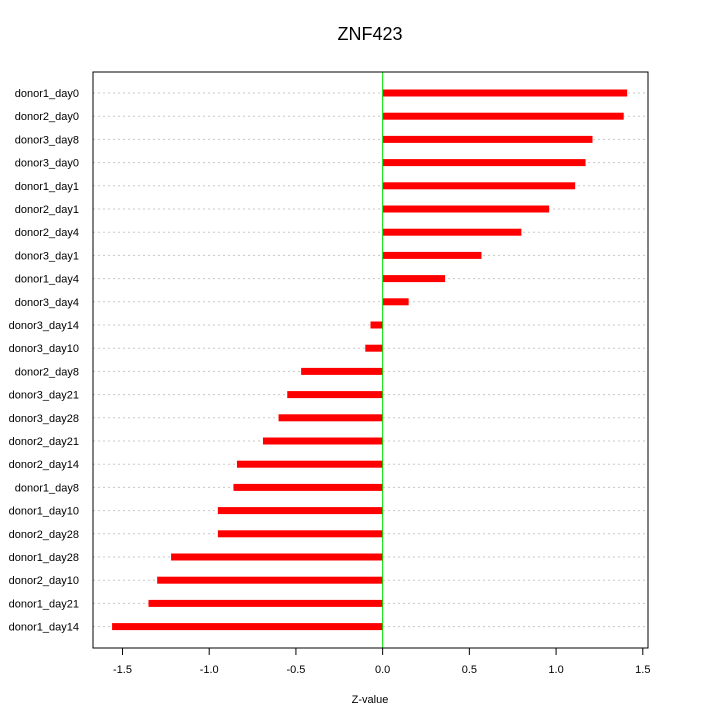 This screenshot has height=720, width=720. What do you see at coordinates (642, 670) in the screenshot?
I see `x-tick-label: 1.5` at bounding box center [642, 670].